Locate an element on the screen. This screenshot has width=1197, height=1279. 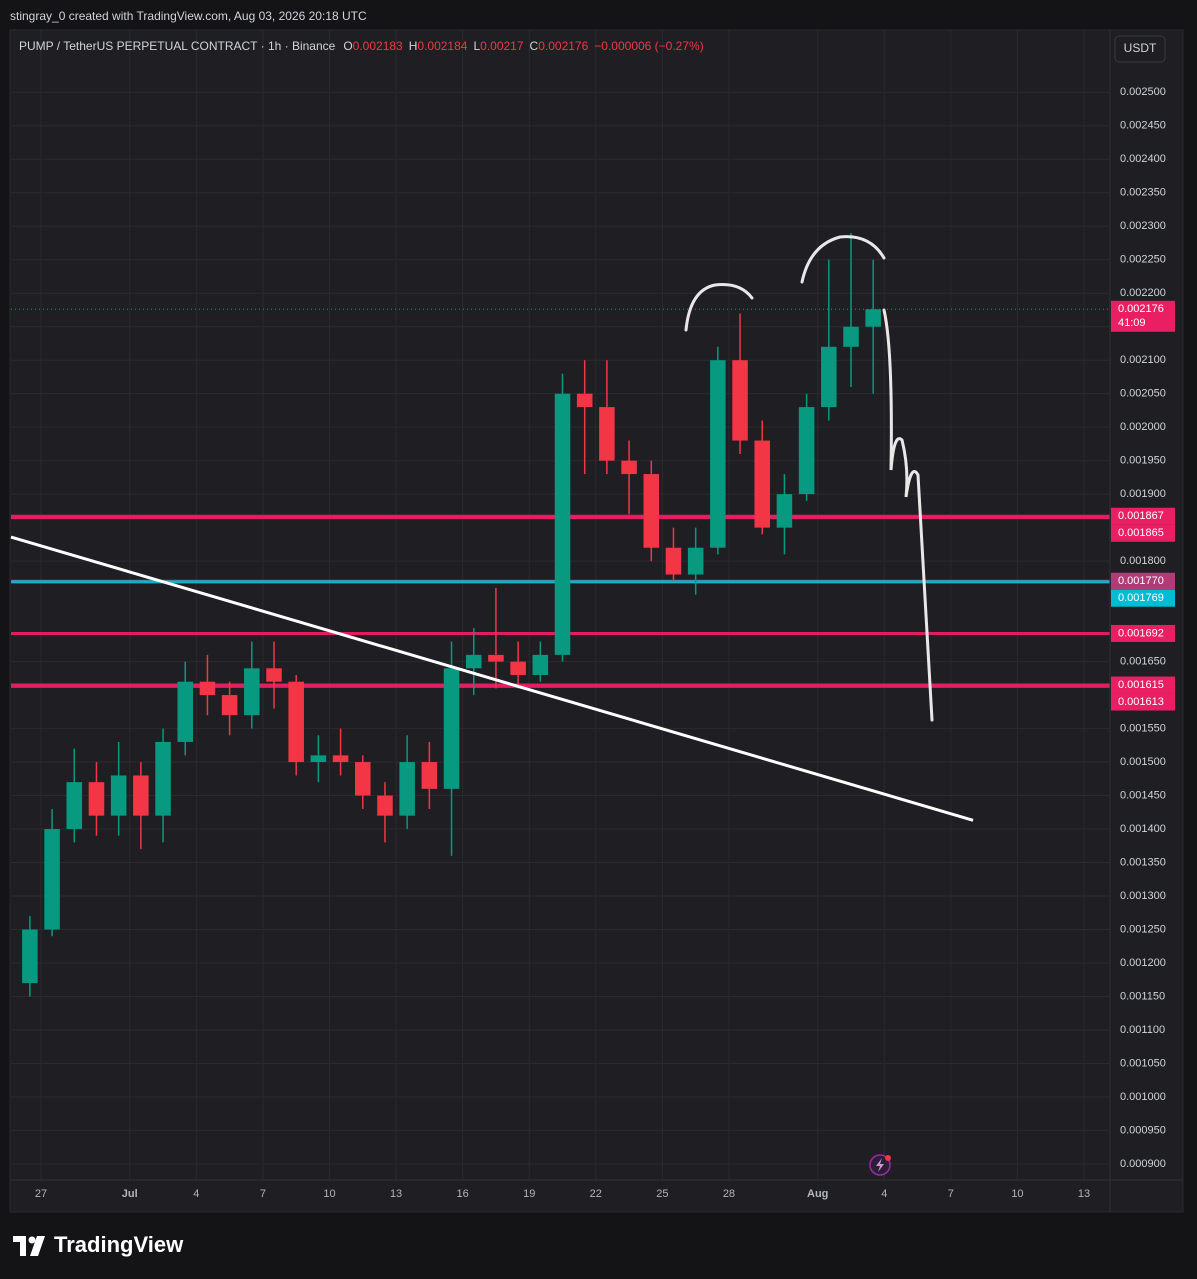
y-tick-label: 0.001100 is located at coordinates (1142, 1030).